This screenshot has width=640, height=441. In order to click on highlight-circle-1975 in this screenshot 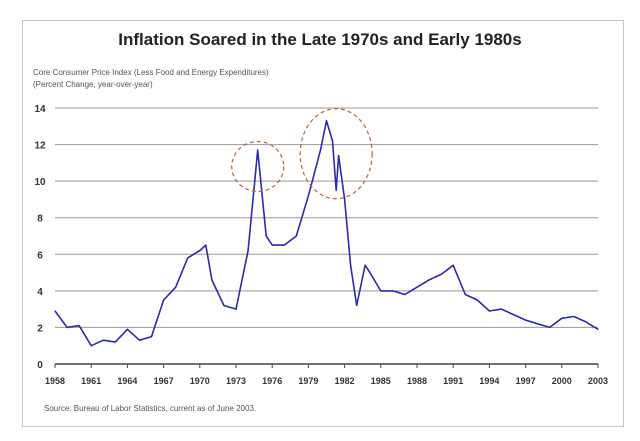, I will do `click(258, 166)`.